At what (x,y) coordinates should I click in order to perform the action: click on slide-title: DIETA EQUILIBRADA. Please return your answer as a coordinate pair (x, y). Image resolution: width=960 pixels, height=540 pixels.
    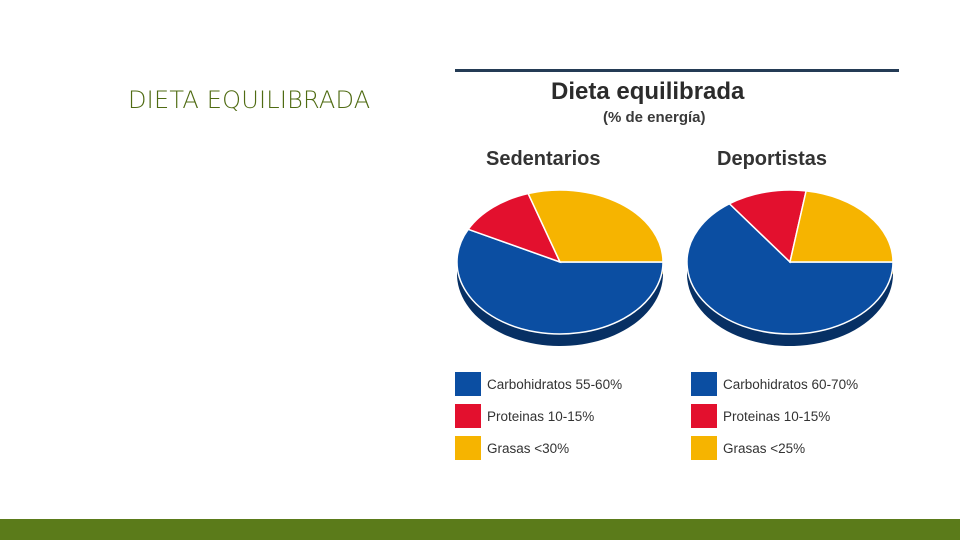
    Looking at the image, I should click on (249, 100).